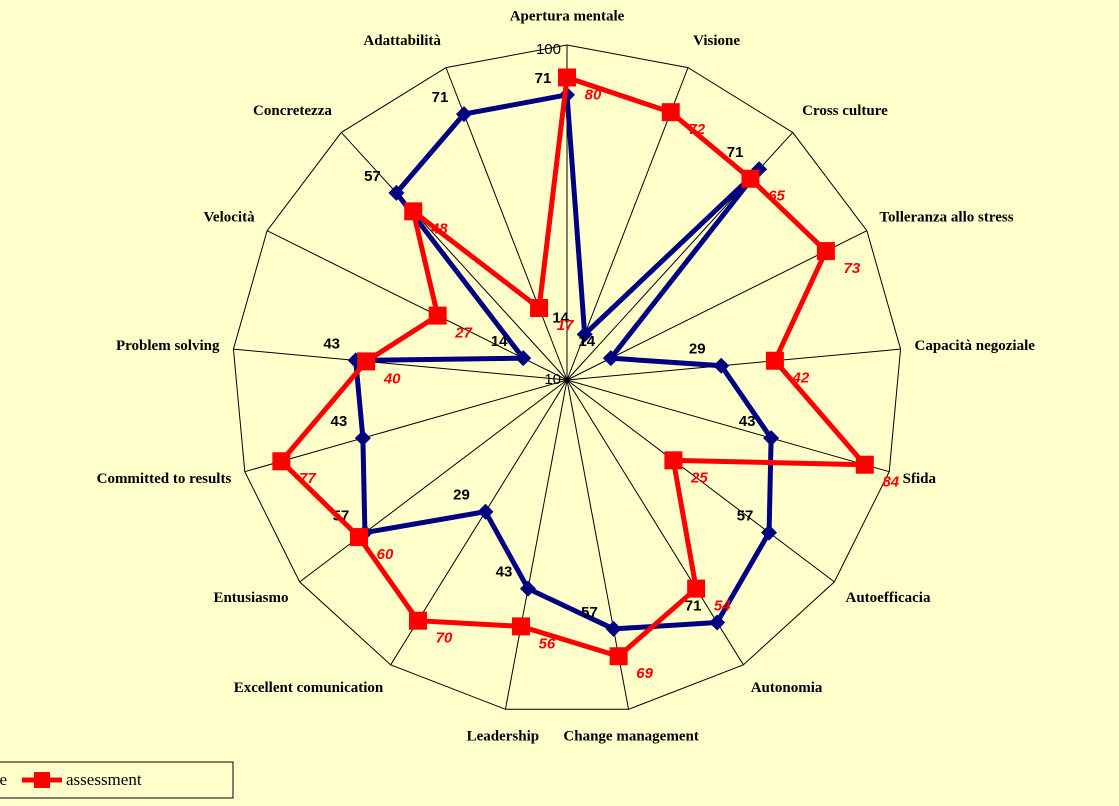 The width and height of the screenshot is (1119, 806). What do you see at coordinates (307, 478) in the screenshot?
I see `data-label: 77` at bounding box center [307, 478].